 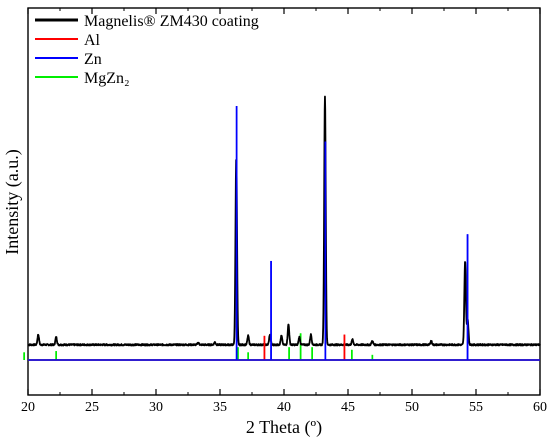 I want to click on legend-item: Al, so click(x=68, y=40).